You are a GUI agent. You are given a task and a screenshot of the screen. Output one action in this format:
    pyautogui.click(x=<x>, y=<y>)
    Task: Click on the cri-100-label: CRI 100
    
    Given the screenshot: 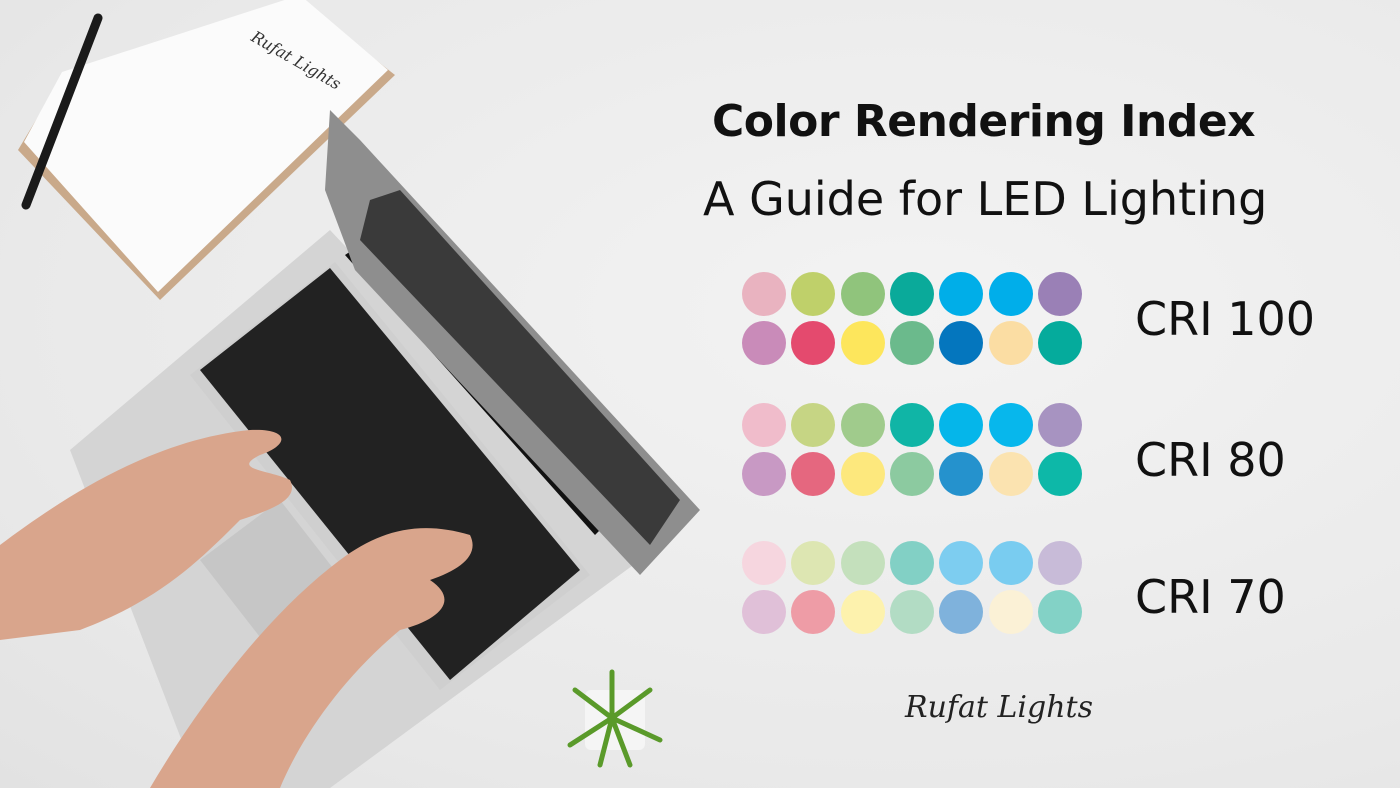 What is the action you would take?
    pyautogui.click(x=1225, y=319)
    